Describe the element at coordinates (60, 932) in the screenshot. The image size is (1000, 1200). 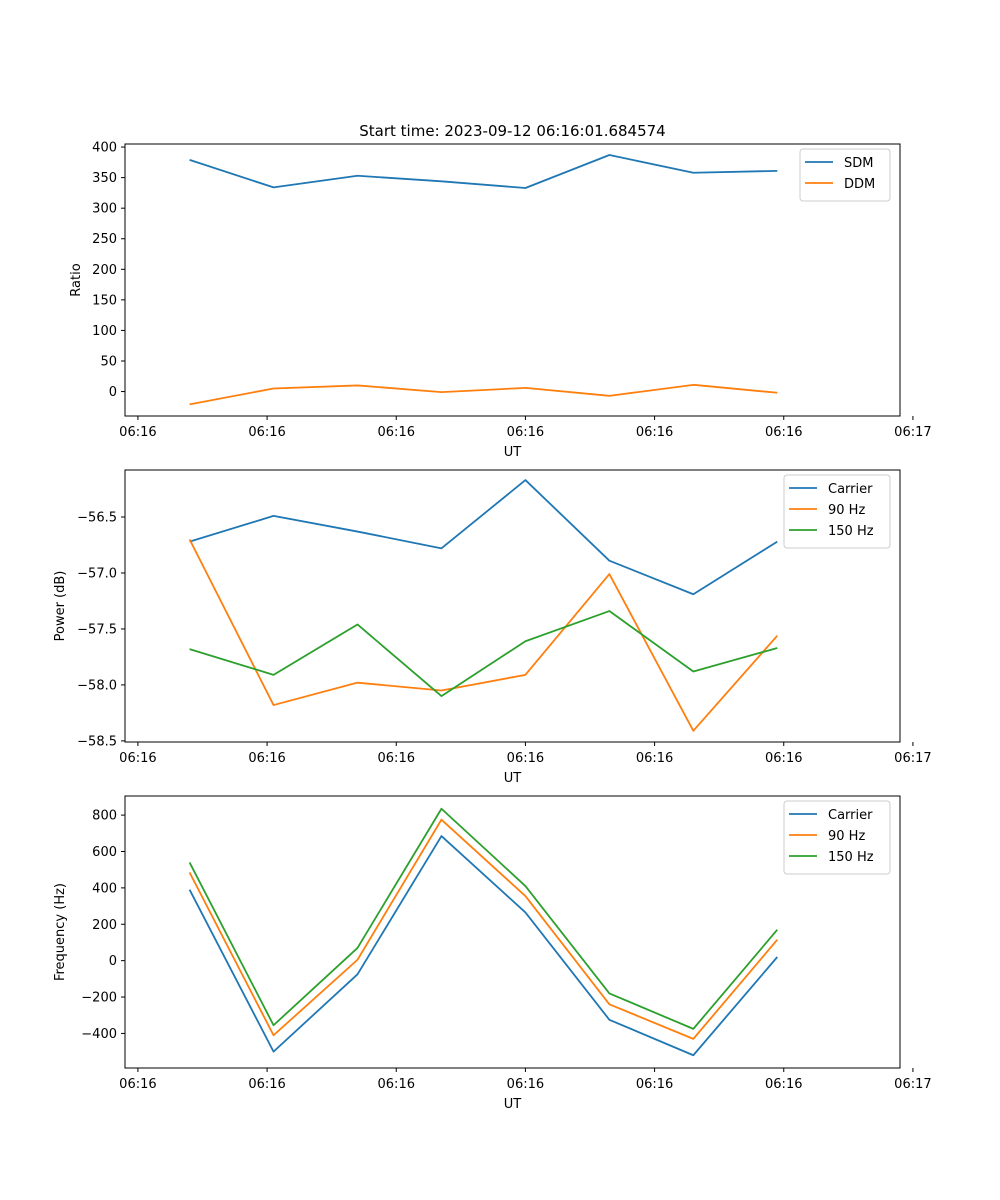
I see `y-axis-label: Frequency (Hz)` at that location.